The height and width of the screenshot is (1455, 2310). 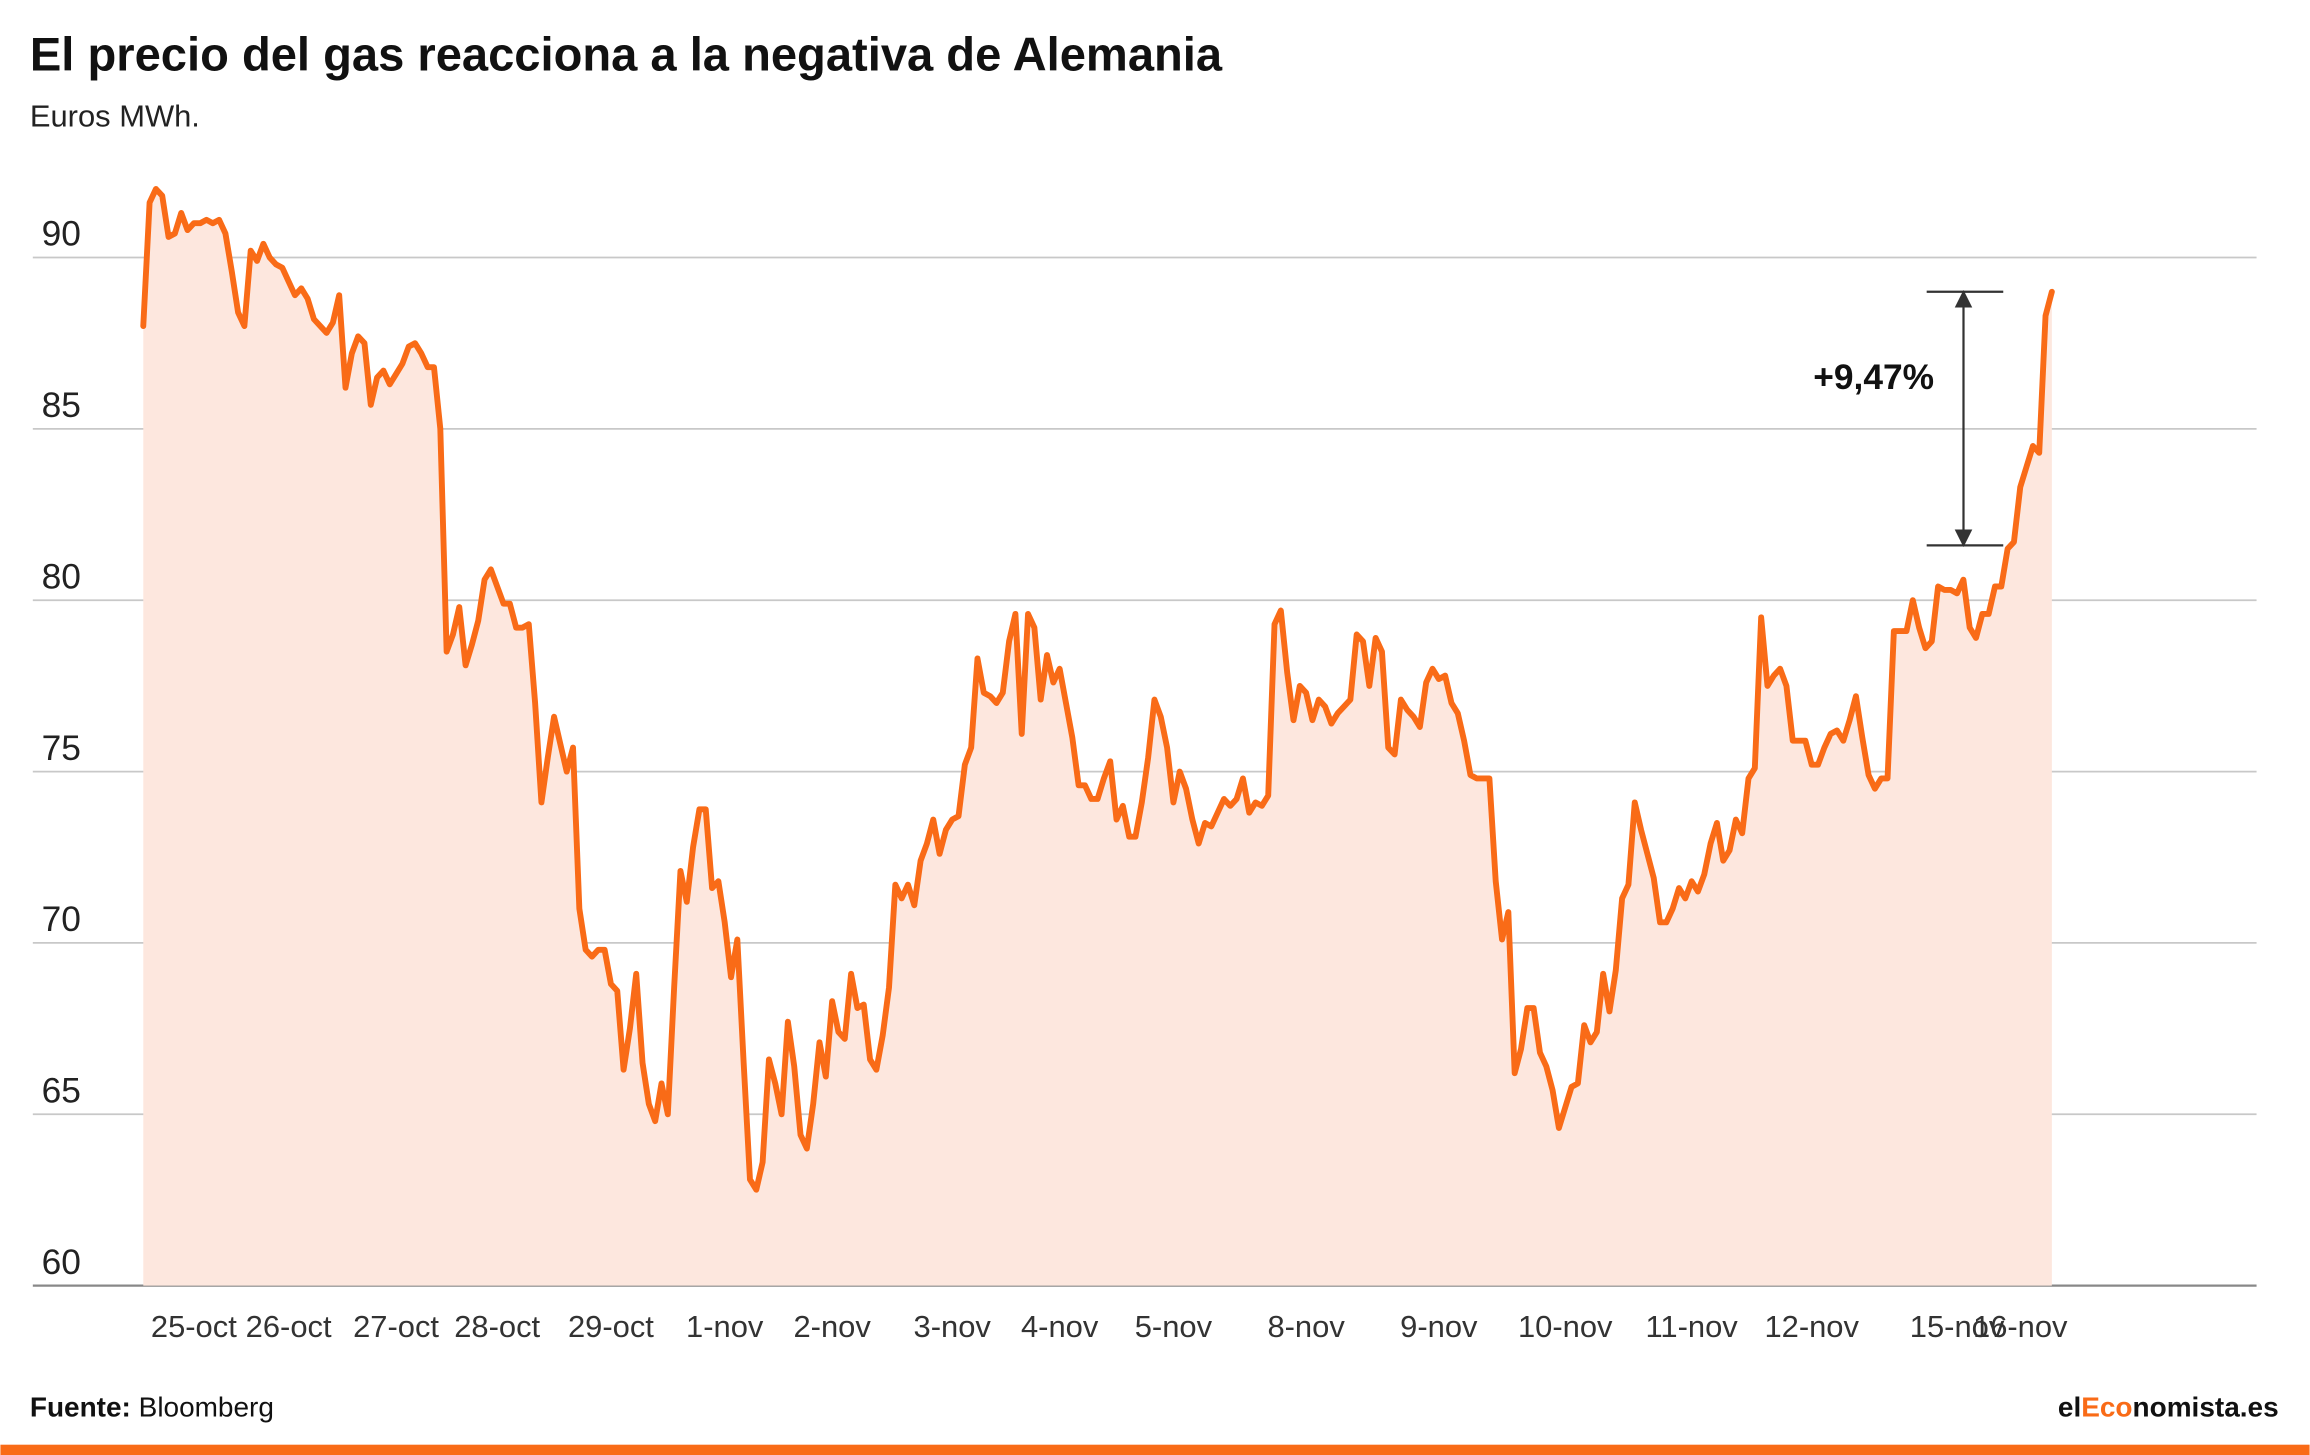 What do you see at coordinates (115, 116) in the screenshot?
I see `chart-subtitle: Euros MWh.` at bounding box center [115, 116].